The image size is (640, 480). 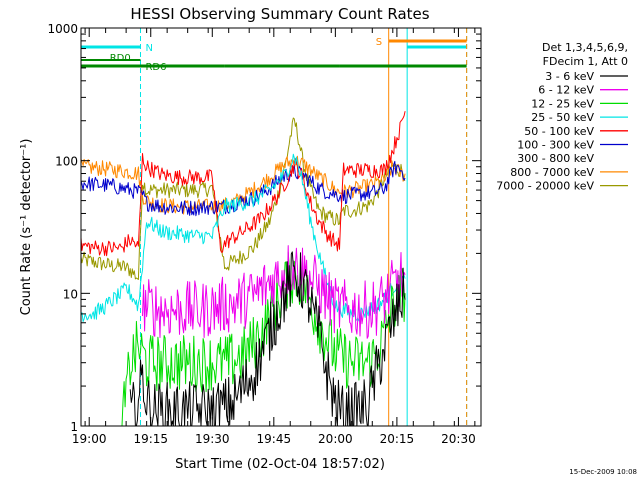 I want to click on x-tick-label: 19:45, so click(x=274, y=439).